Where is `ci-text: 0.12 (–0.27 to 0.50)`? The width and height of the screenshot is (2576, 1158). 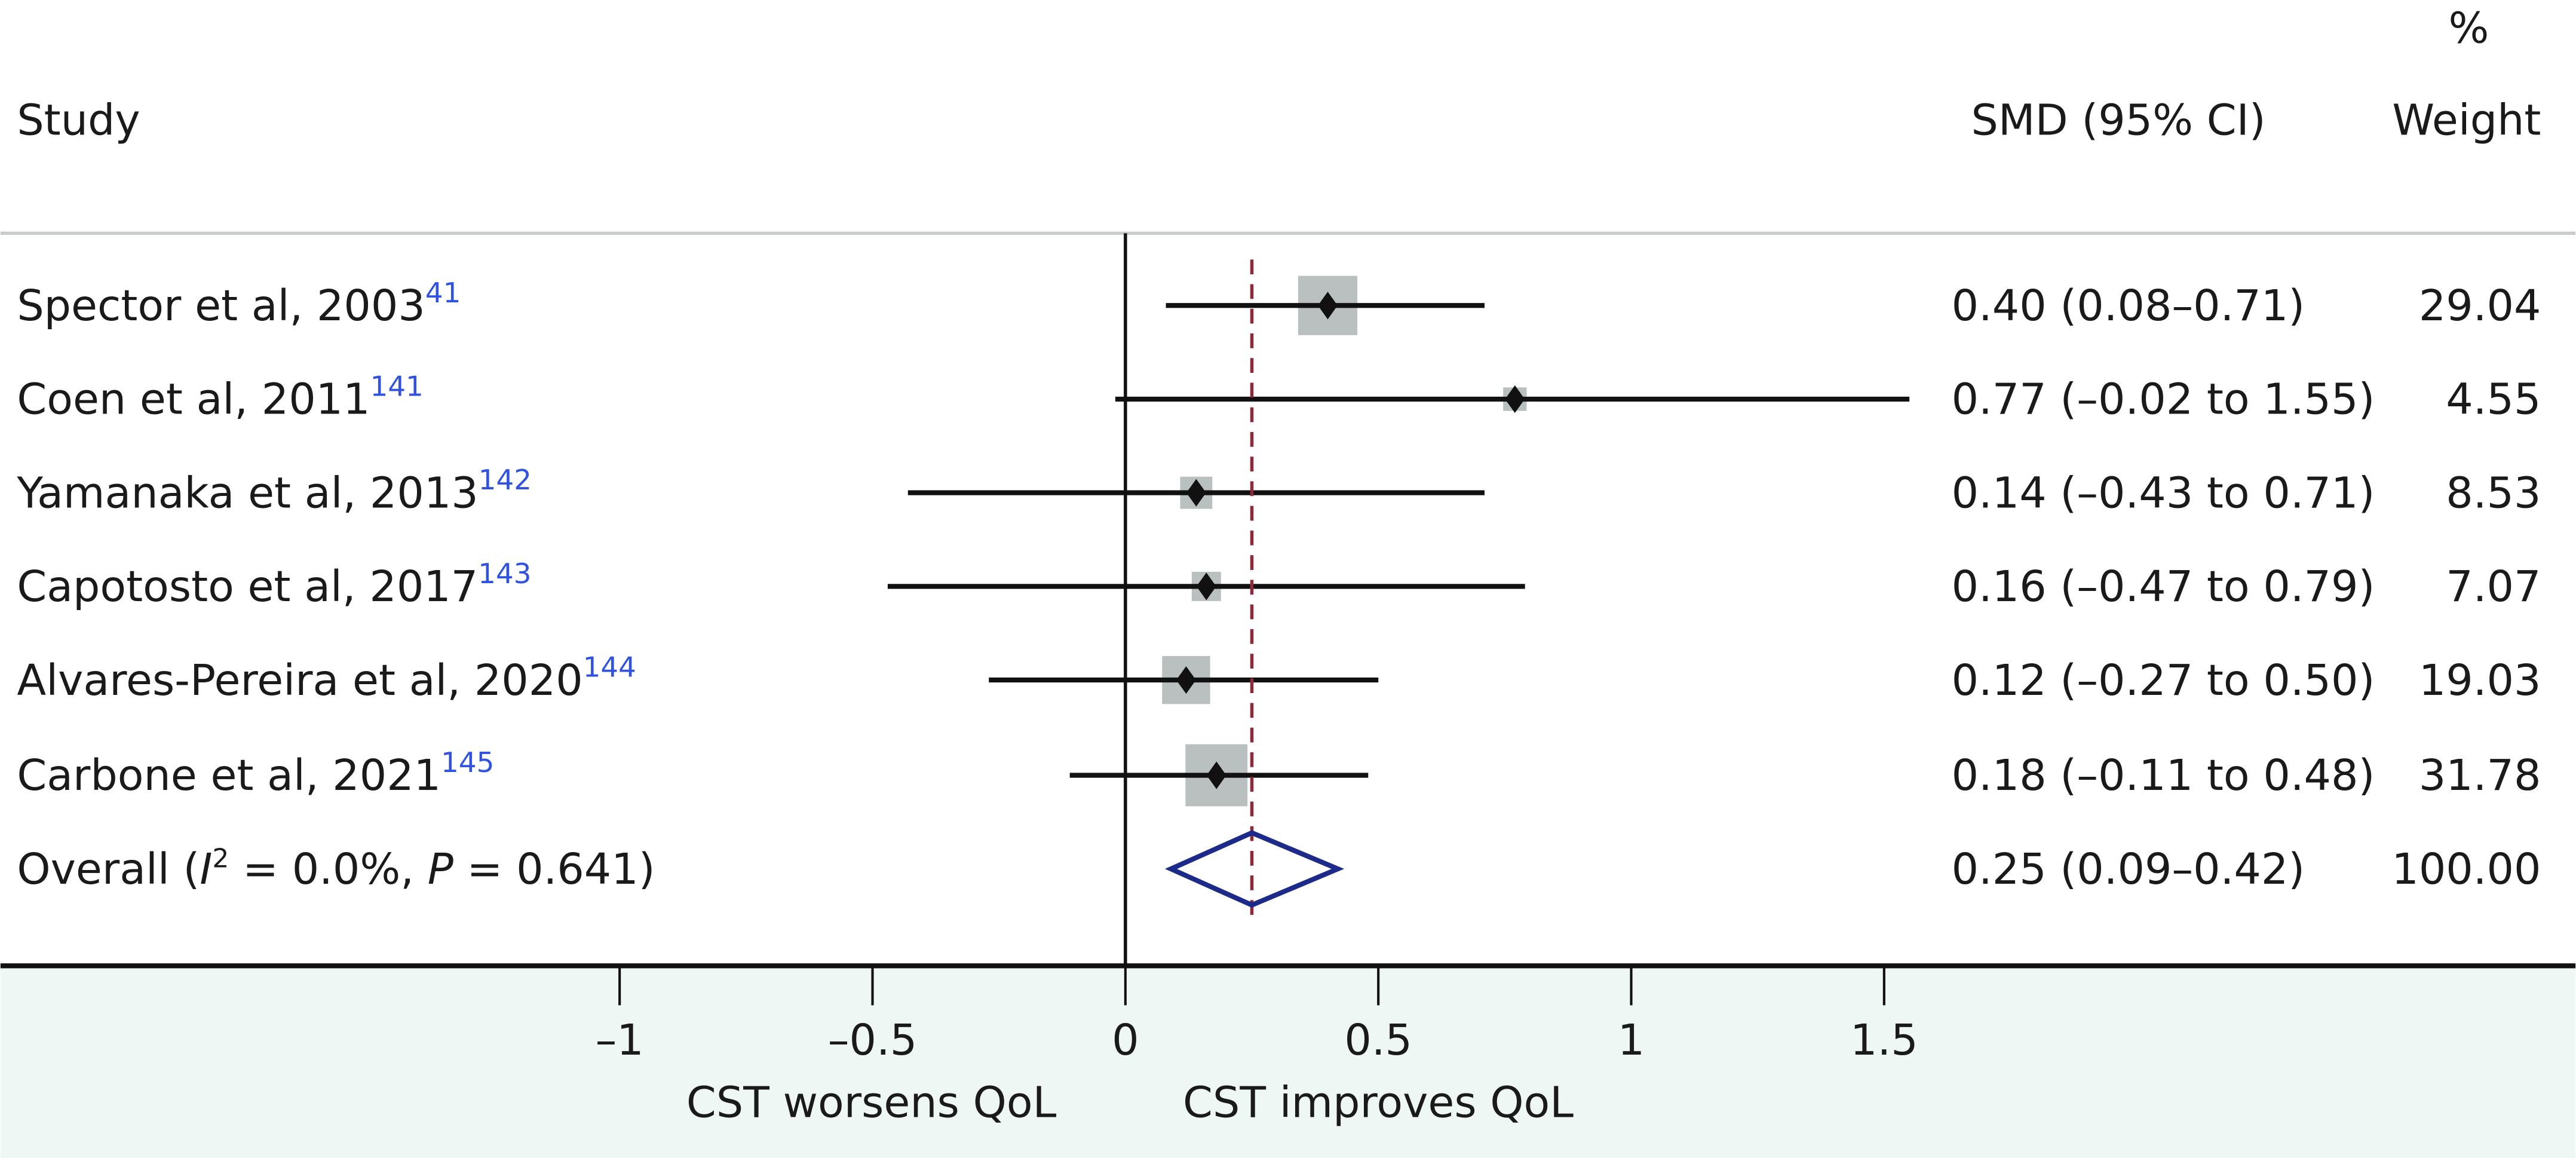
ci-text: 0.12 (–0.27 to 0.50) is located at coordinates (2163, 680).